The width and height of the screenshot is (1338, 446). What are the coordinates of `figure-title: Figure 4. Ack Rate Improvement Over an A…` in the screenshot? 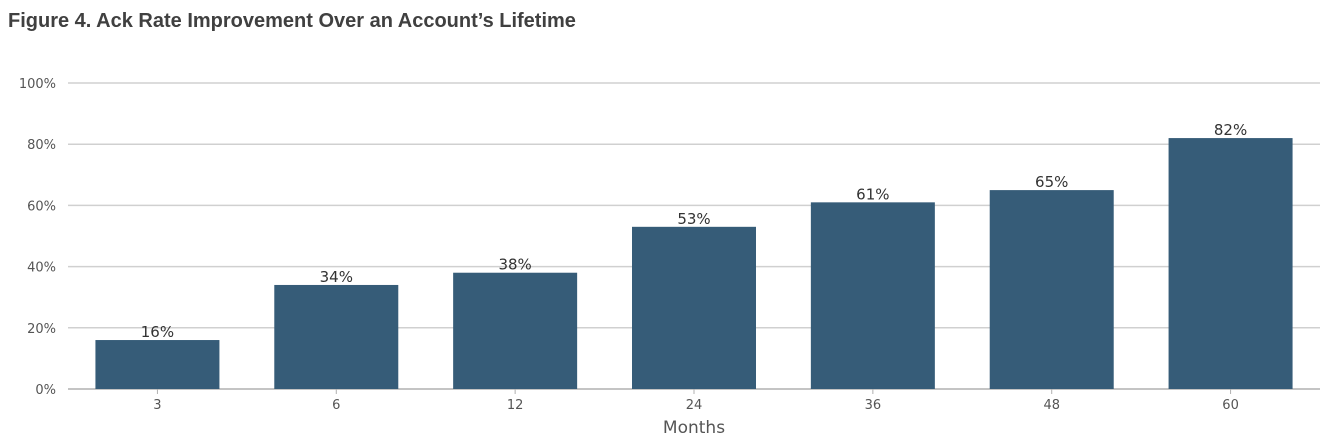 It's located at (292, 21).